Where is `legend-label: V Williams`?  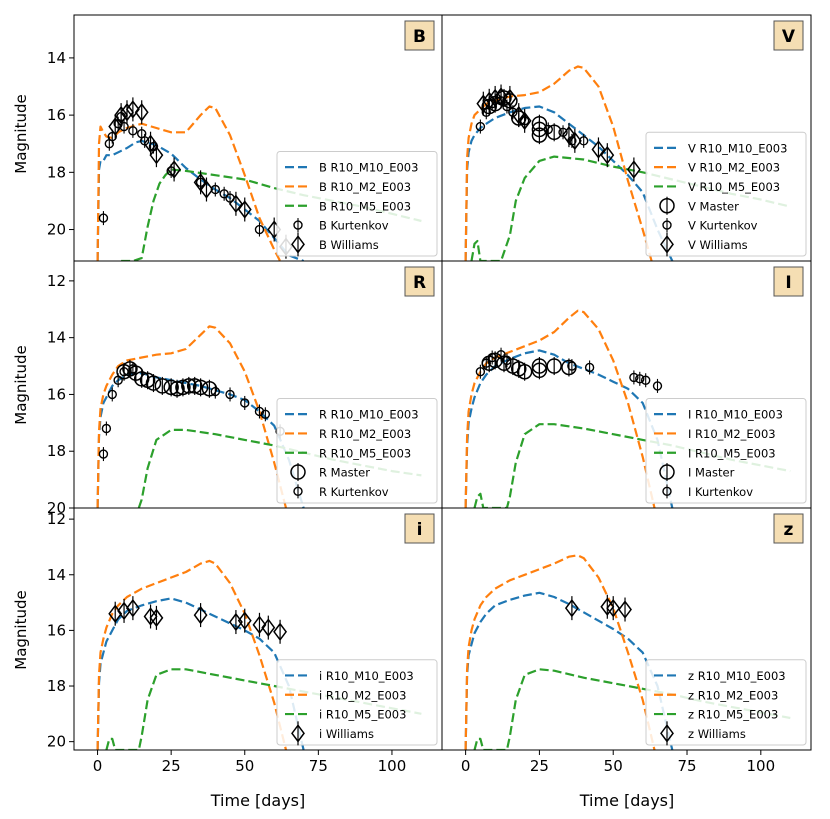
legend-label: V Williams is located at coordinates (718, 245).